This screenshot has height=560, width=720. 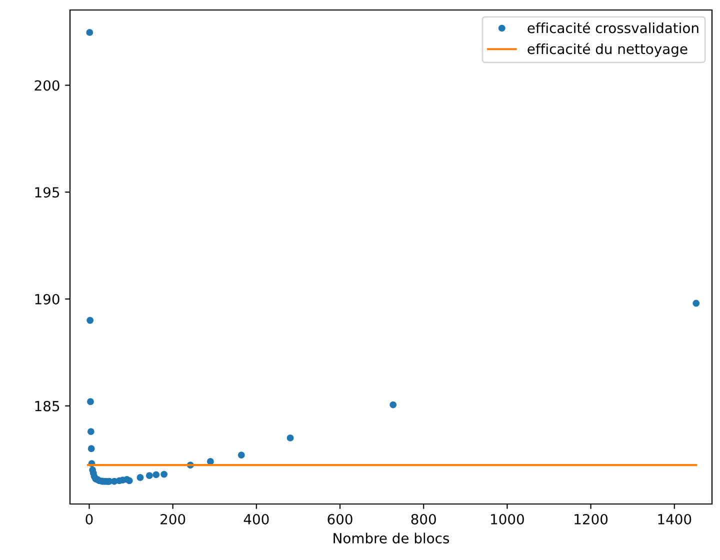 I want to click on x-tick-label: 1200, so click(x=591, y=519).